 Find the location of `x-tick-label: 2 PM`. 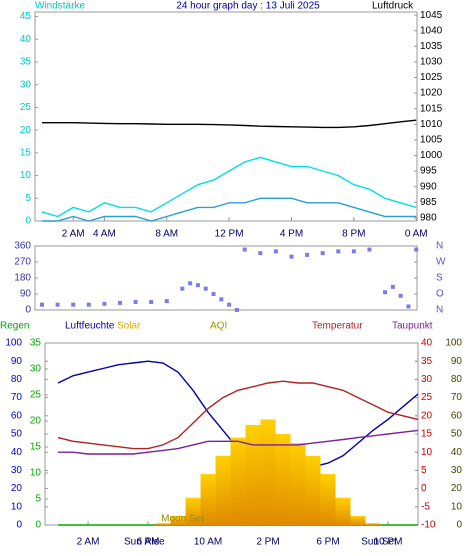

x-tick-label: 2 PM is located at coordinates (267, 542).